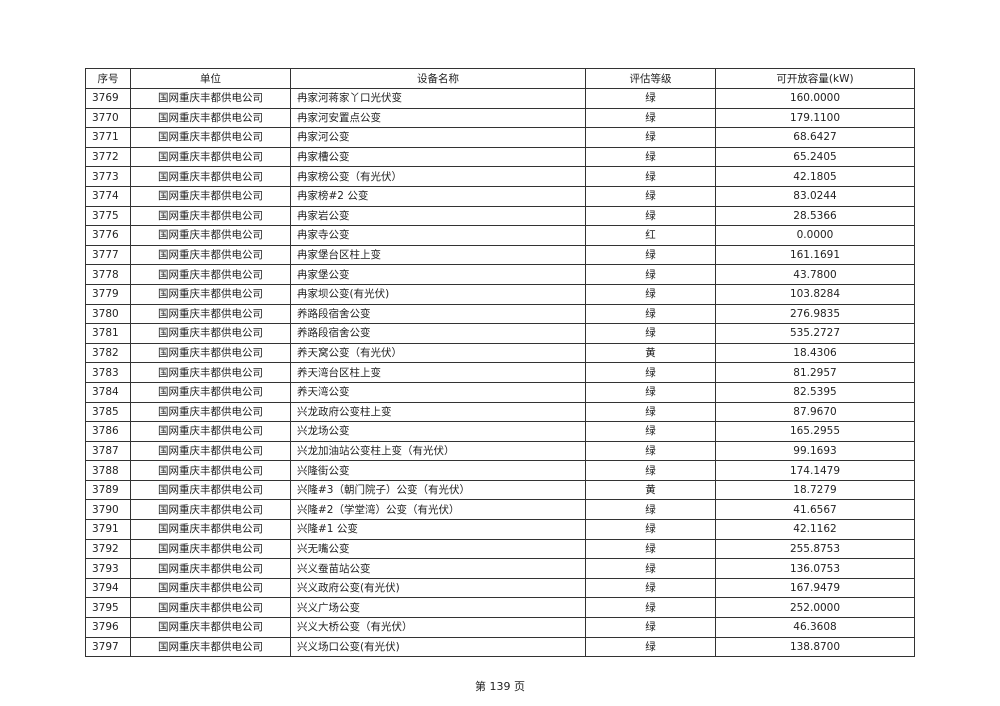 The height and width of the screenshot is (706, 1000). I want to click on cell-device-name: 兴义广场公变, so click(438, 608).